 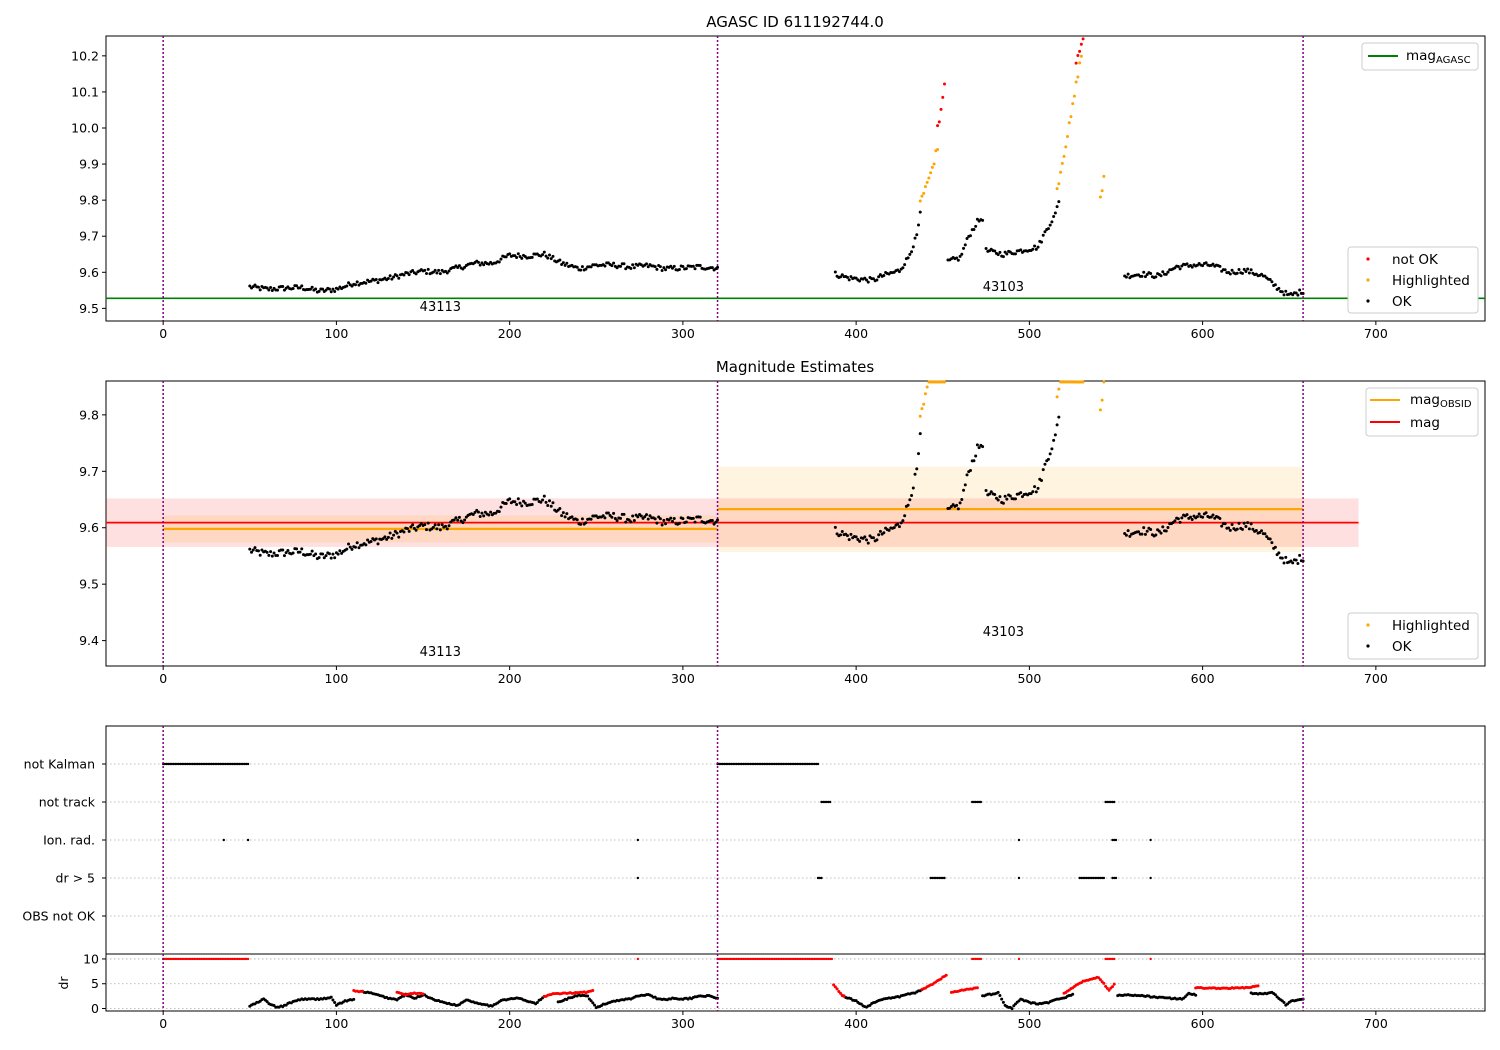 I want to click on y-tick-label: 9.6, so click(x=89, y=527).